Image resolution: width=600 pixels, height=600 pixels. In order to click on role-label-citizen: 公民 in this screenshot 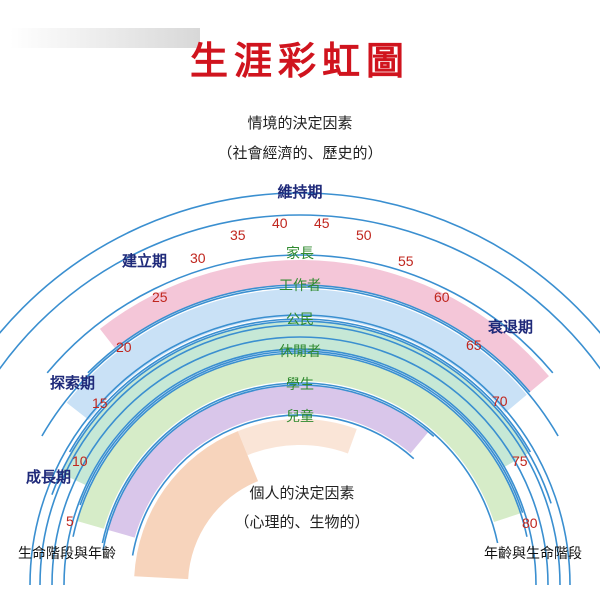, I will do `click(300, 320)`.